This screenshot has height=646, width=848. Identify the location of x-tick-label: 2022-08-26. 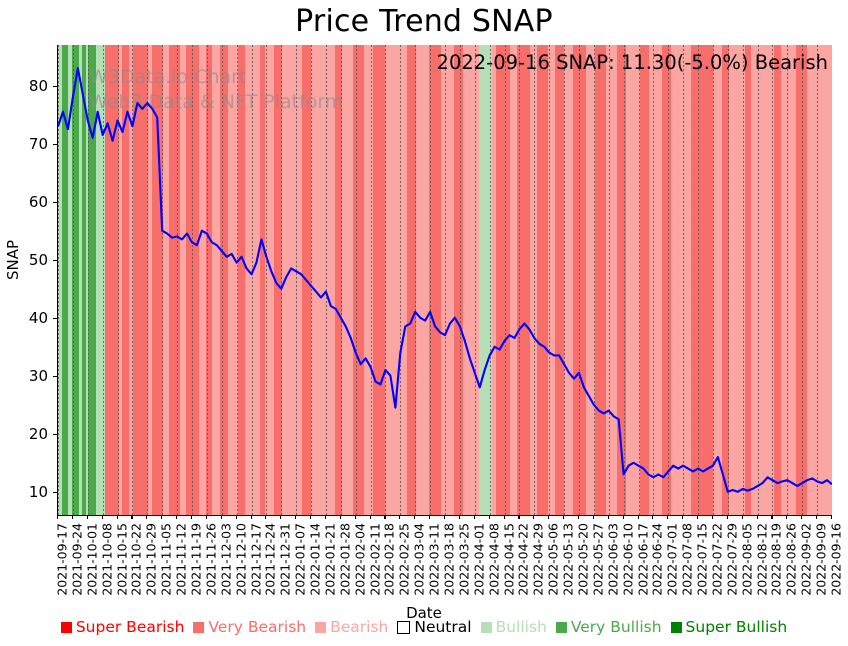
(791, 559).